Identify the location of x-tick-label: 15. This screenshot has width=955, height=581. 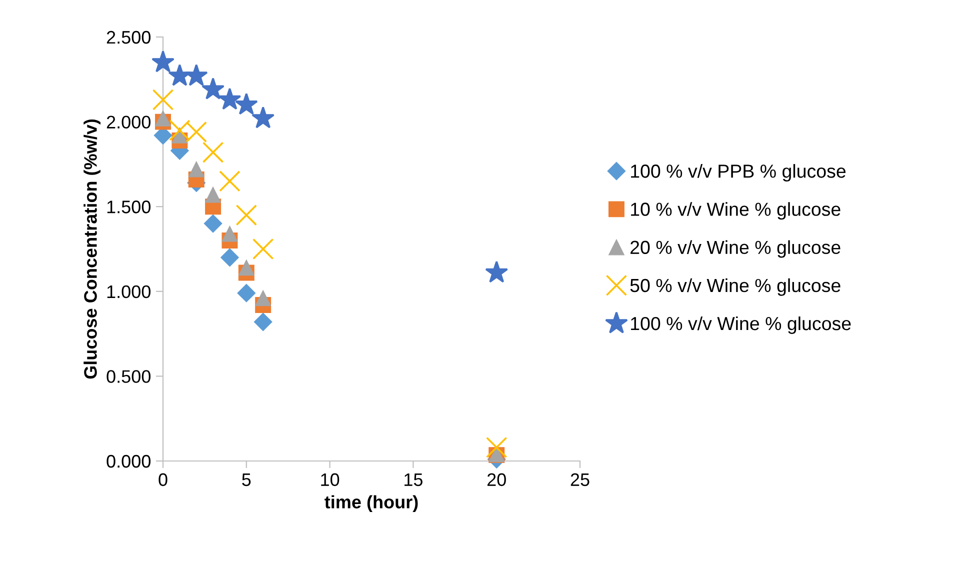
(413, 479).